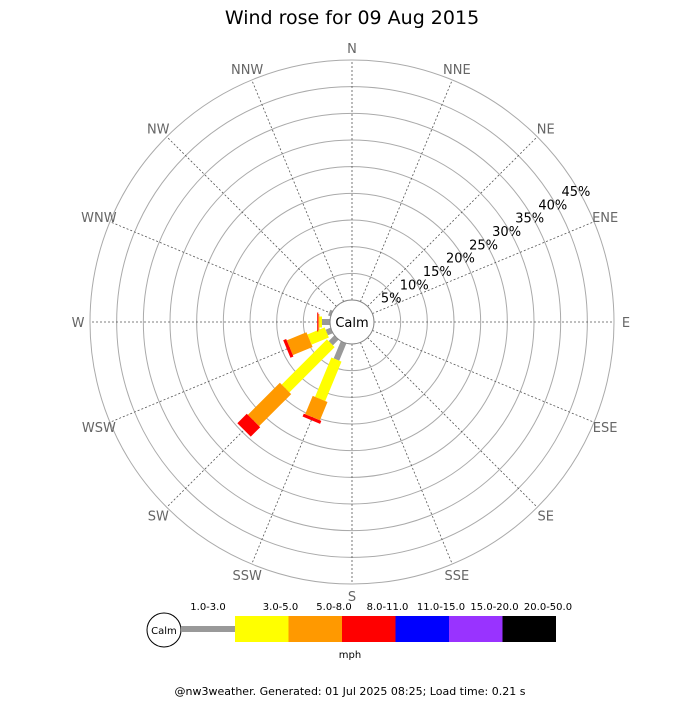 This screenshot has height=705, width=700. What do you see at coordinates (605, 428) in the screenshot?
I see `direction-label-ese: ESE` at bounding box center [605, 428].